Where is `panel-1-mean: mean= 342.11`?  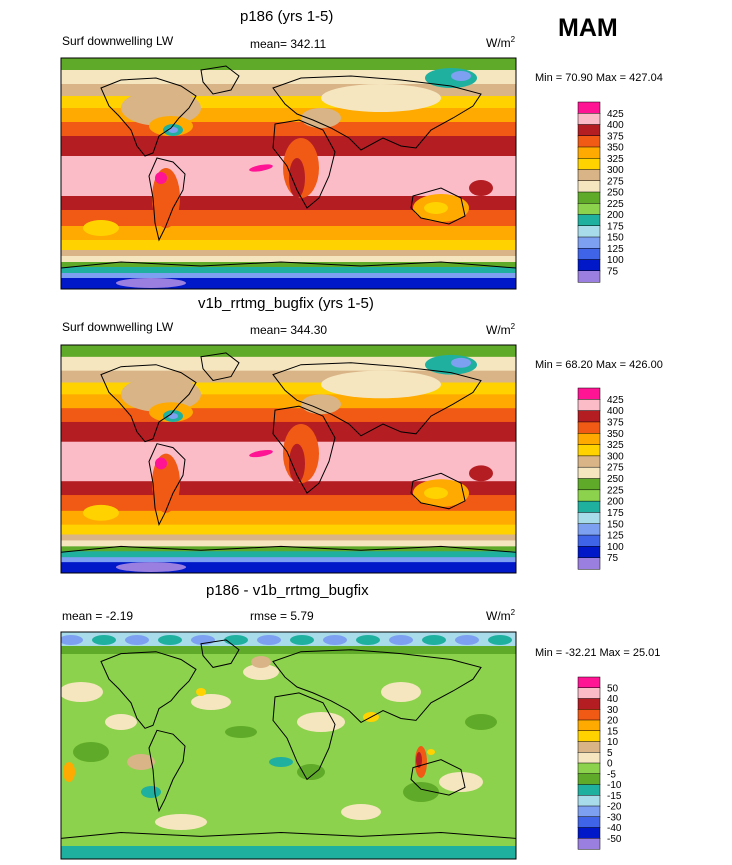 panel-1-mean: mean= 342.11 is located at coordinates (288, 44).